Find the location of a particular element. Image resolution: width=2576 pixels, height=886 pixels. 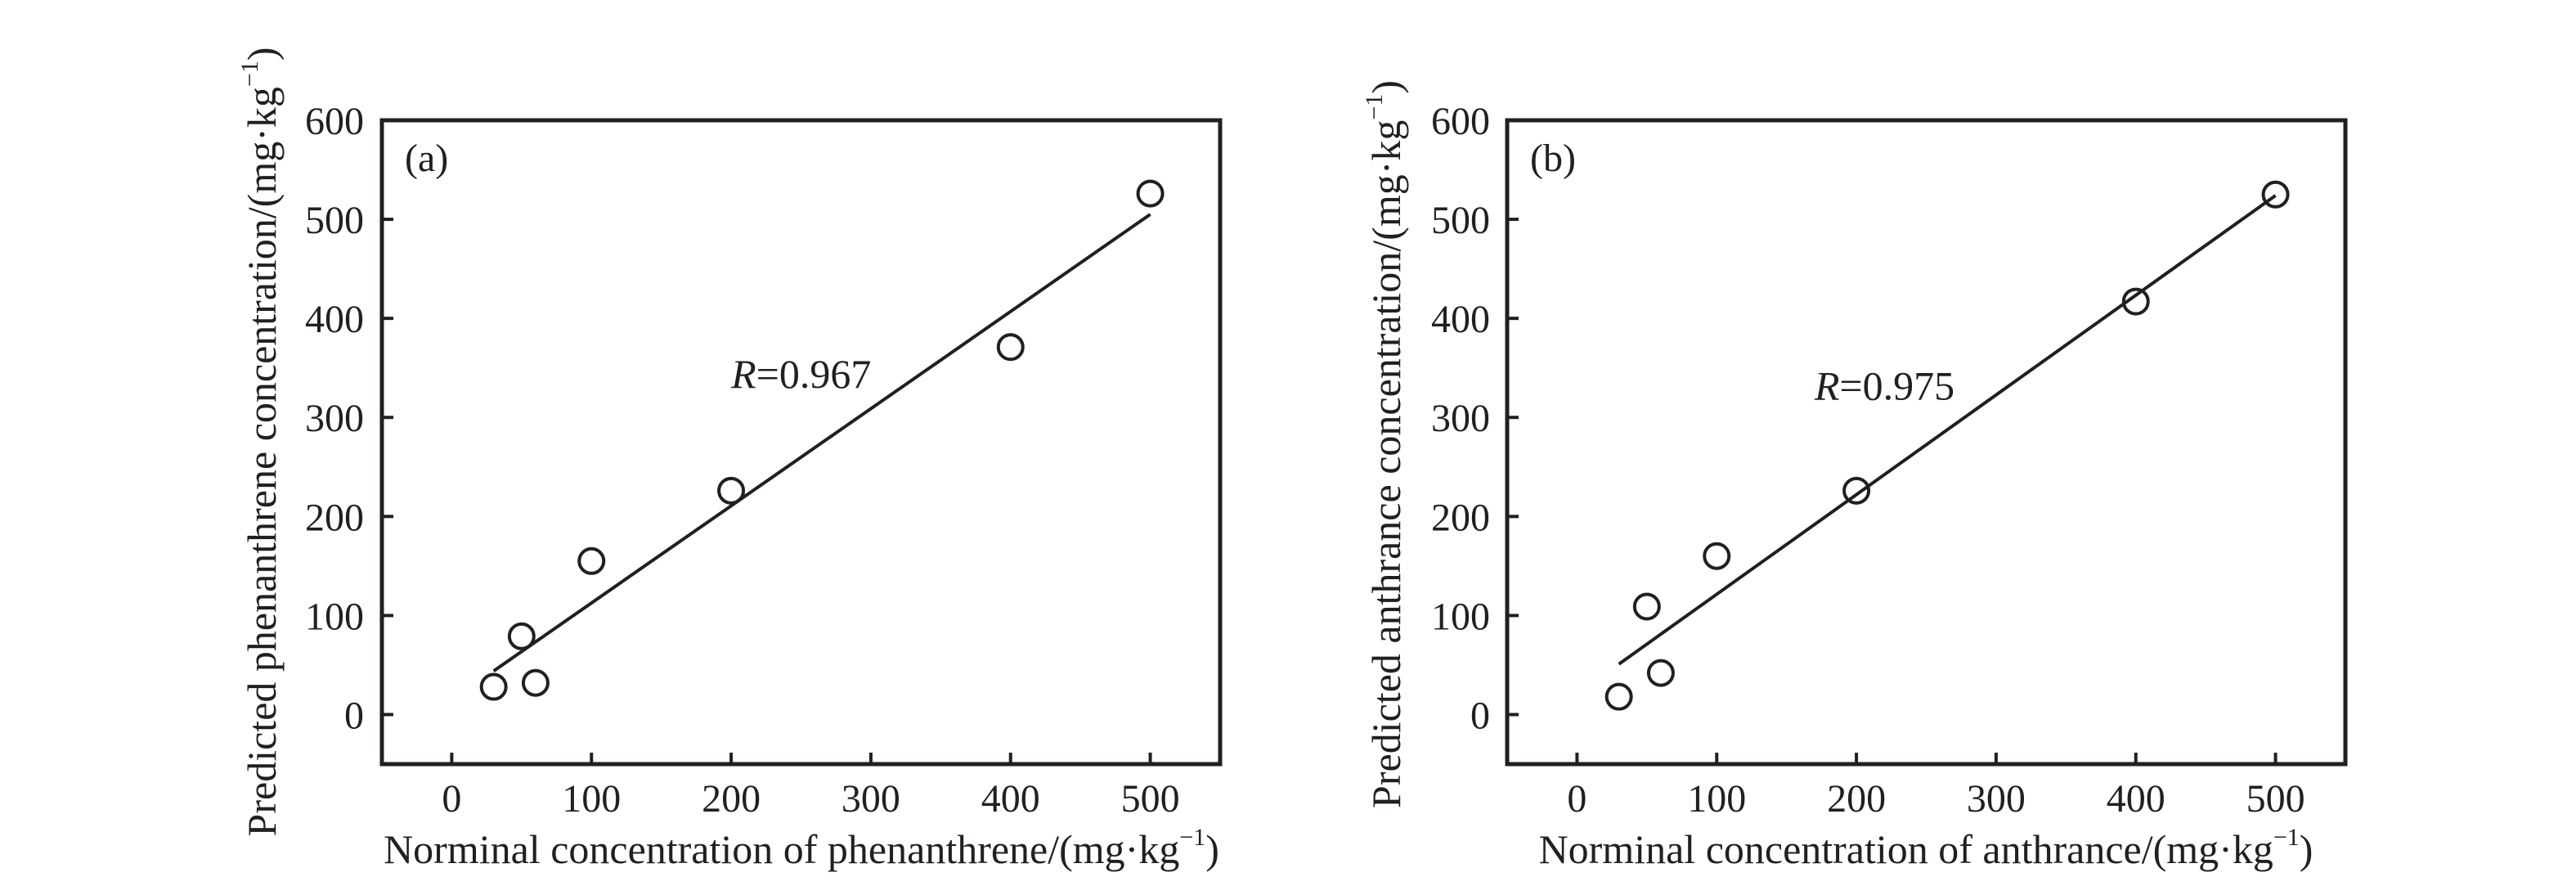

correlation-value: =0.975 is located at coordinates (1897, 385).